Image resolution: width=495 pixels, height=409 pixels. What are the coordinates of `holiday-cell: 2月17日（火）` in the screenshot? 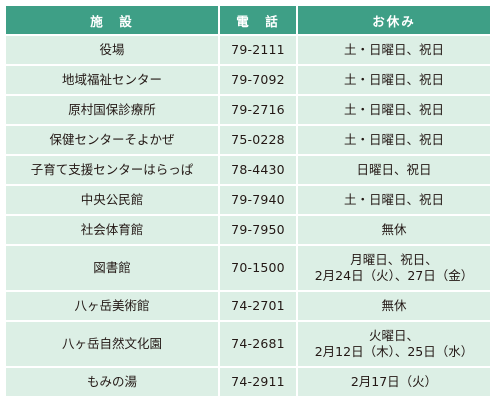 It's located at (394, 382).